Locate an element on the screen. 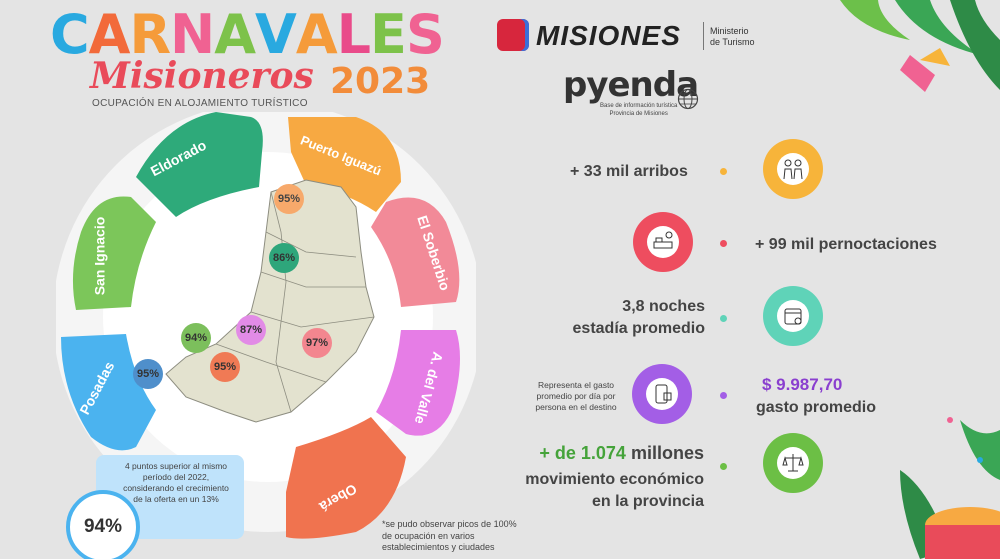 This screenshot has height=559, width=1000. stat-economy-value-line: + de 1.074 millones is located at coordinates (606, 453).